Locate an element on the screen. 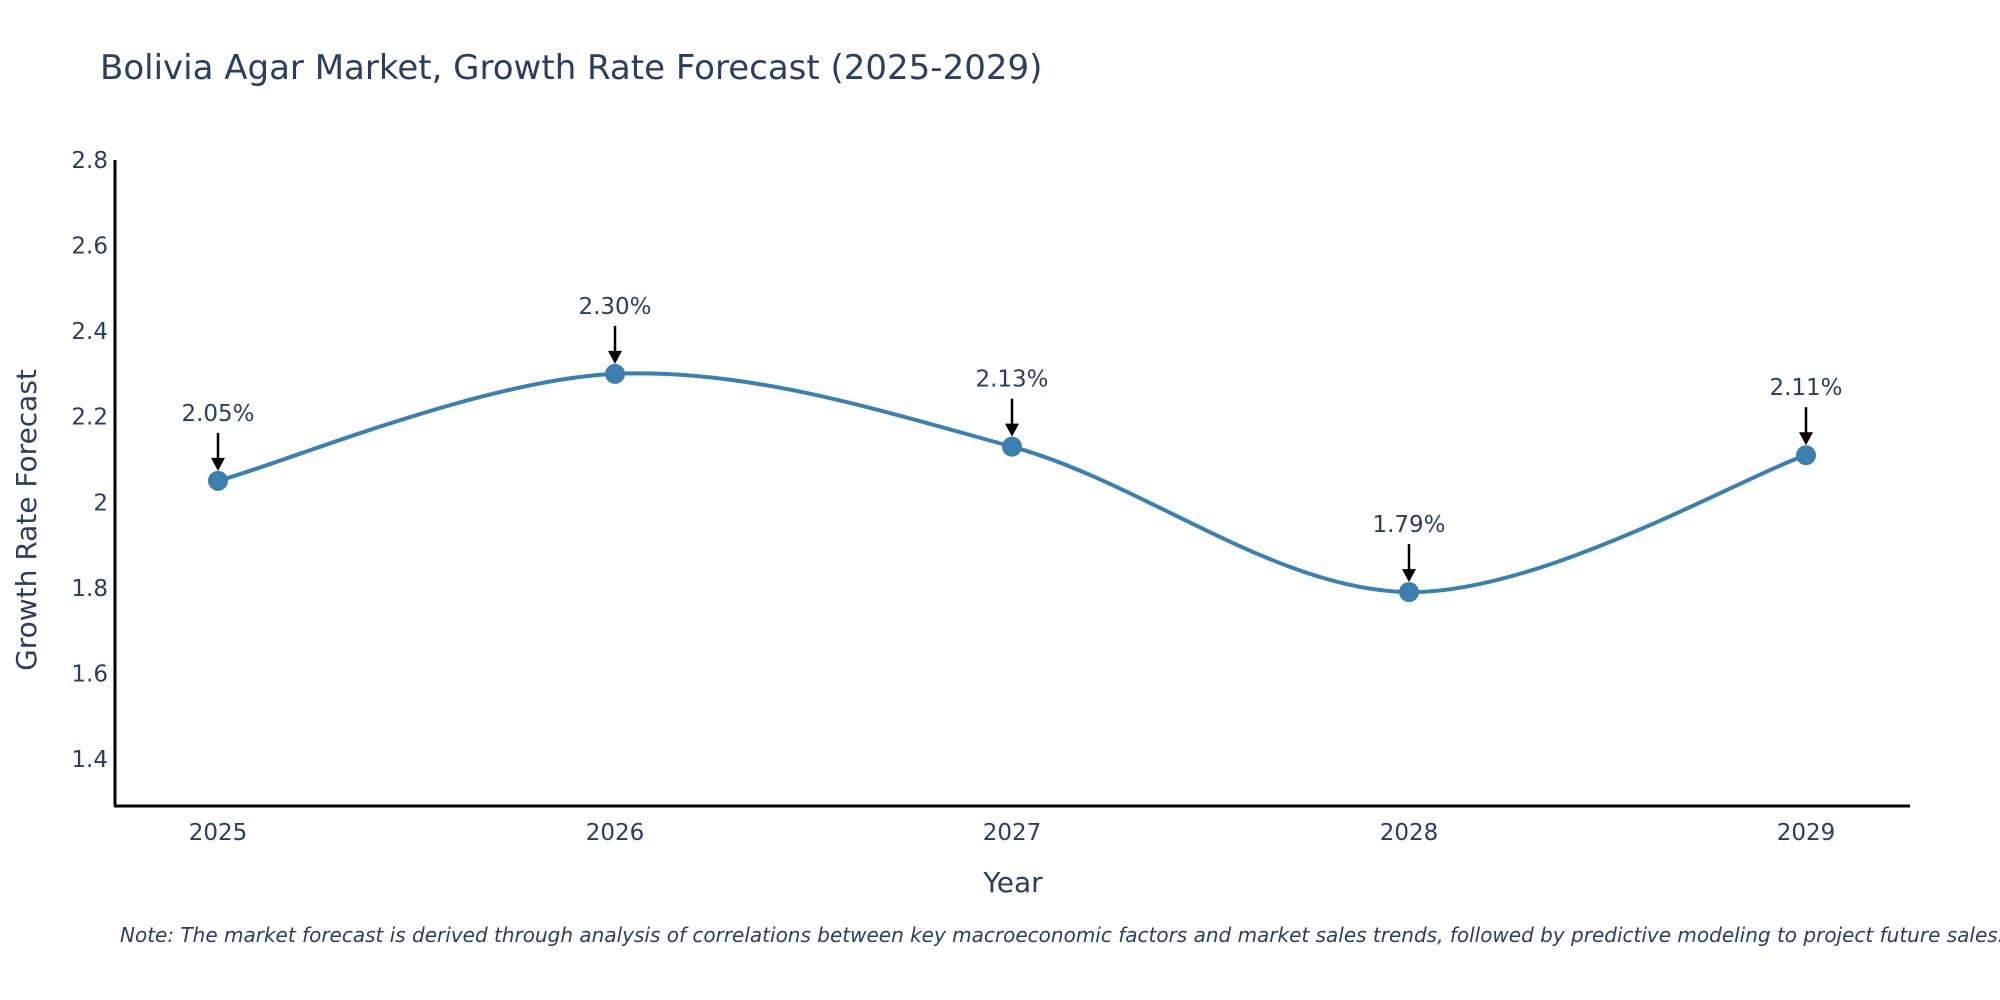 The height and width of the screenshot is (1000, 2000). x-tick-label: 2026 is located at coordinates (615, 833).